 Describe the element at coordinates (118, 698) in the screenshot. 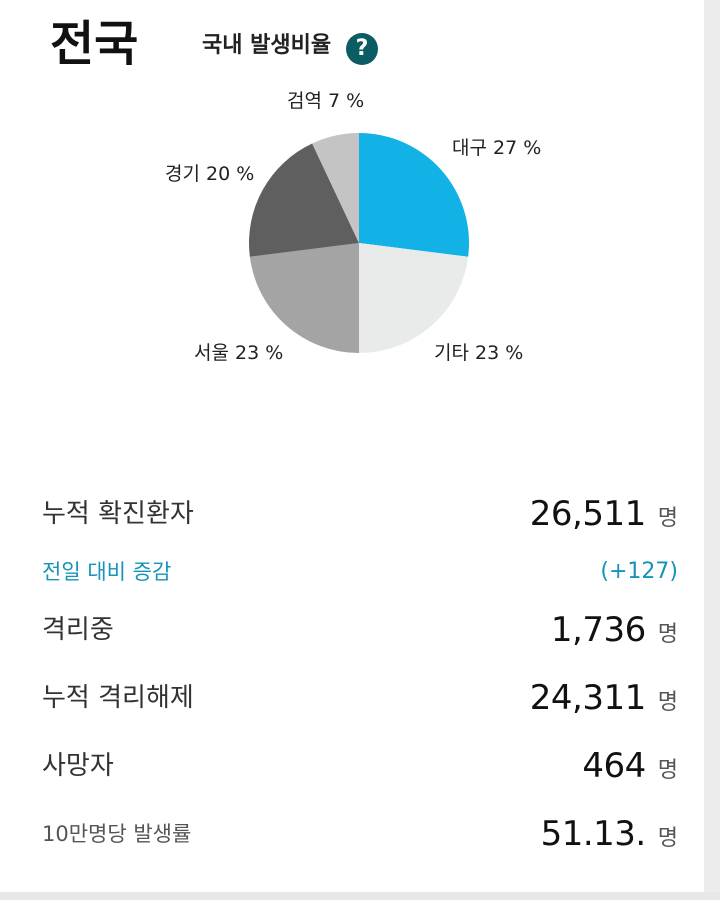

I see `released-label: 누적 격리해제` at that location.